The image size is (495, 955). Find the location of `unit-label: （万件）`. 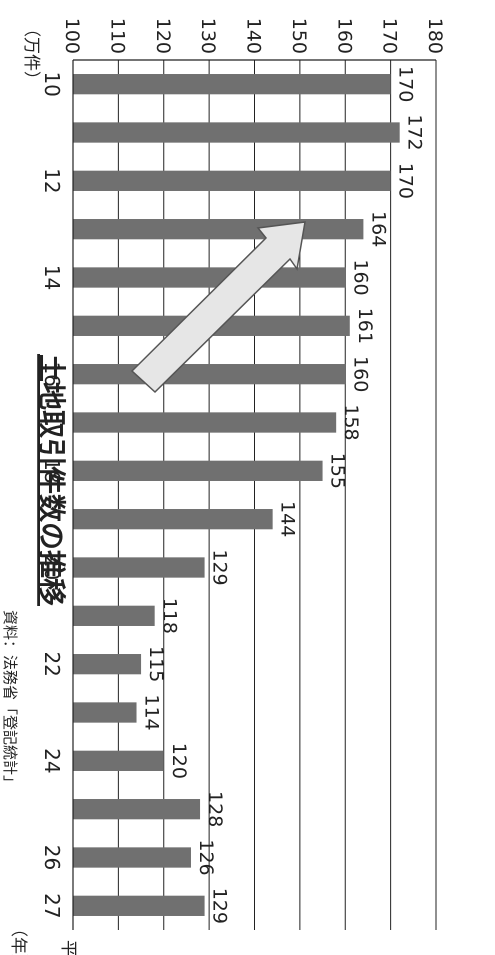

unit-label: （万件） is located at coordinates (31, 54).